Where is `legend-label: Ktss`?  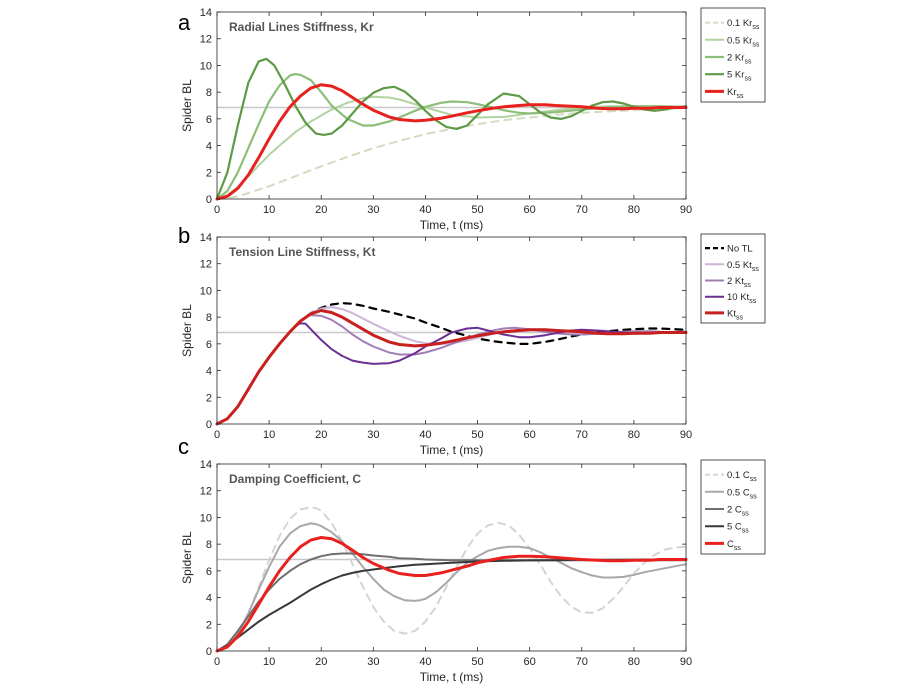
legend-label: Ktss is located at coordinates (735, 314).